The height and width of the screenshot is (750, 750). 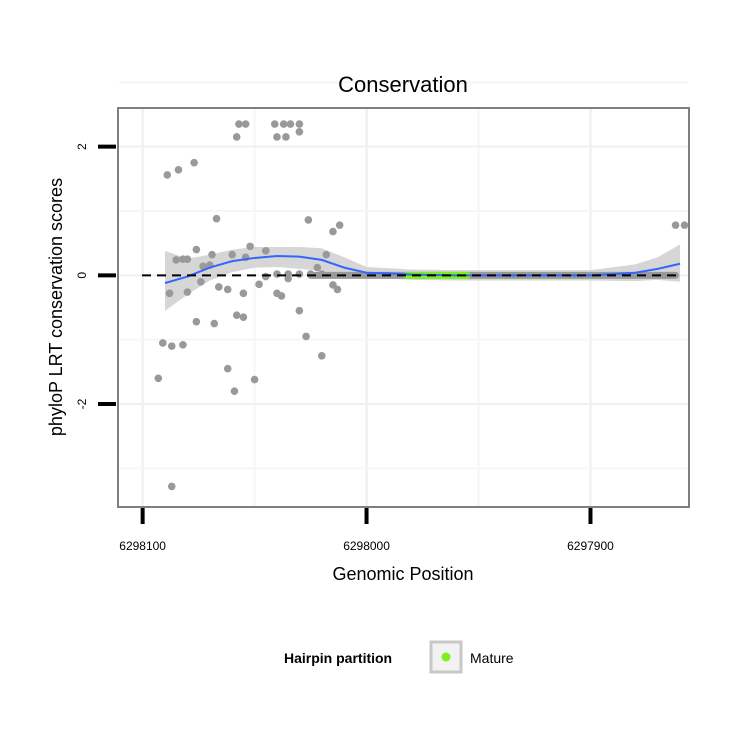 I want to click on smooth-line, so click(x=422, y=270).